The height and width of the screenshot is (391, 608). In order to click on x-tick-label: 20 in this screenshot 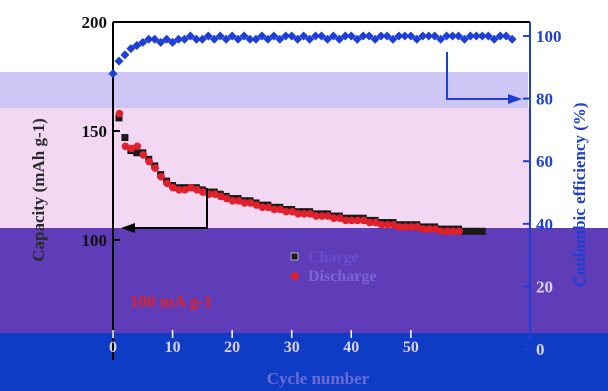, I will do `click(232, 347)`.